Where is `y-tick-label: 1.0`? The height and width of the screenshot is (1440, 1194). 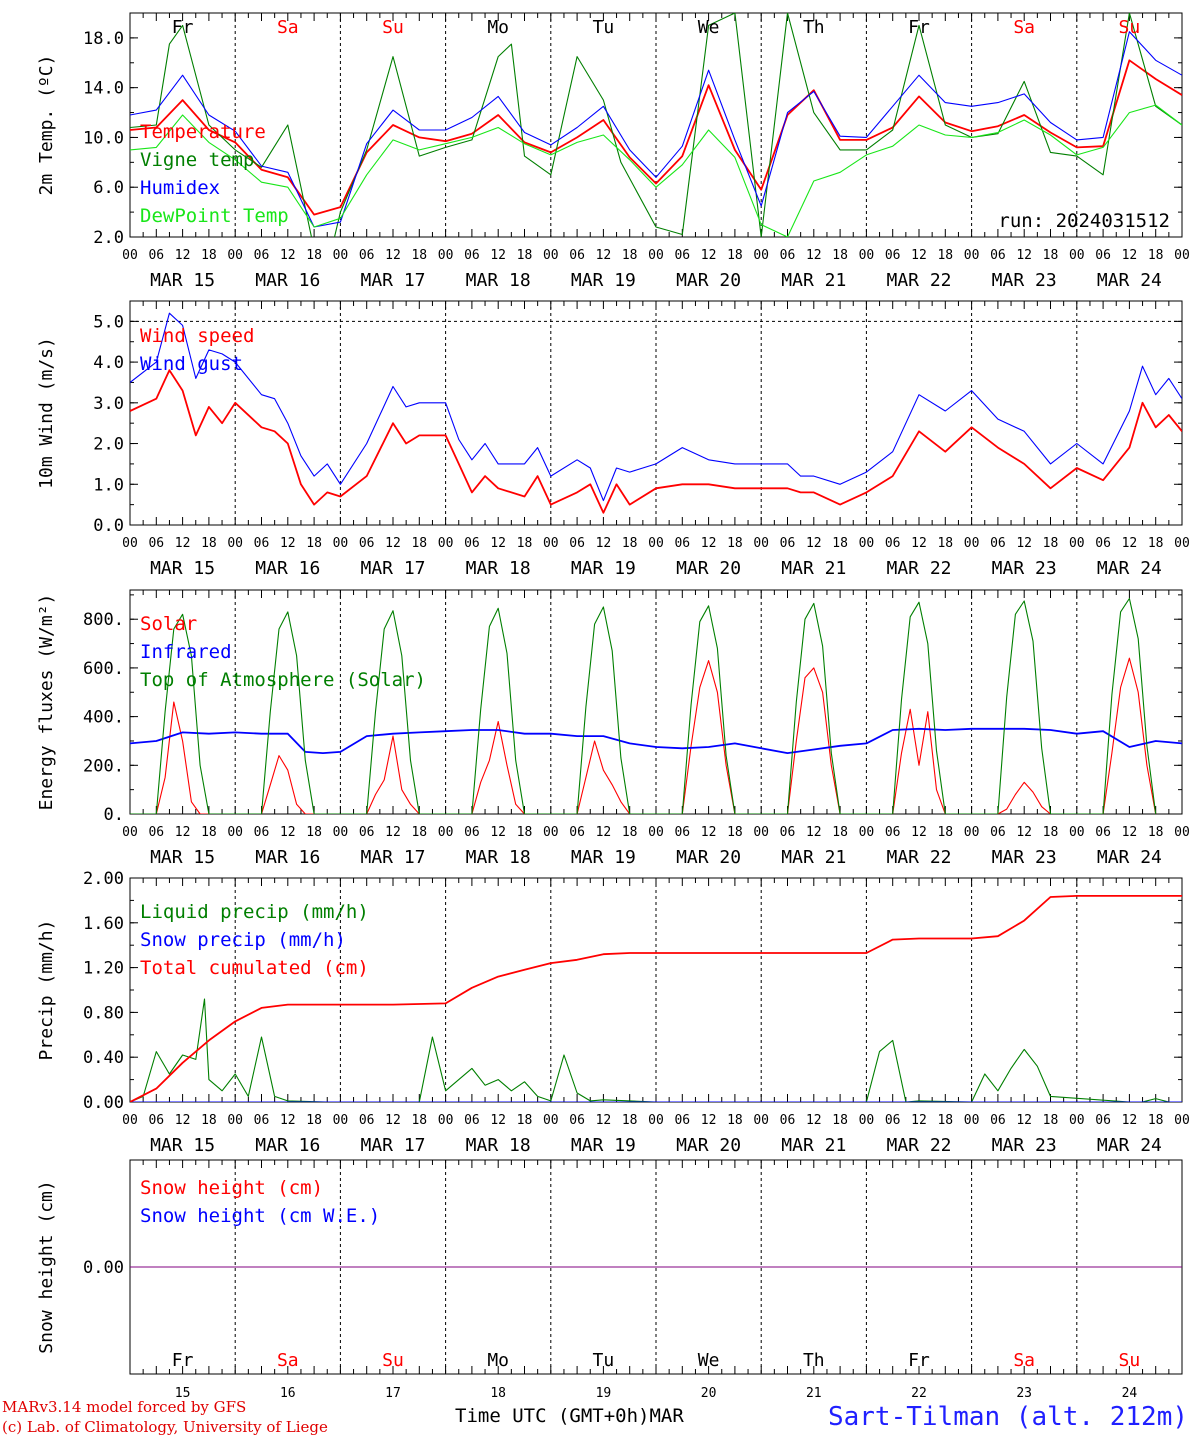
y-tick-label: 1.0 is located at coordinates (108, 485).